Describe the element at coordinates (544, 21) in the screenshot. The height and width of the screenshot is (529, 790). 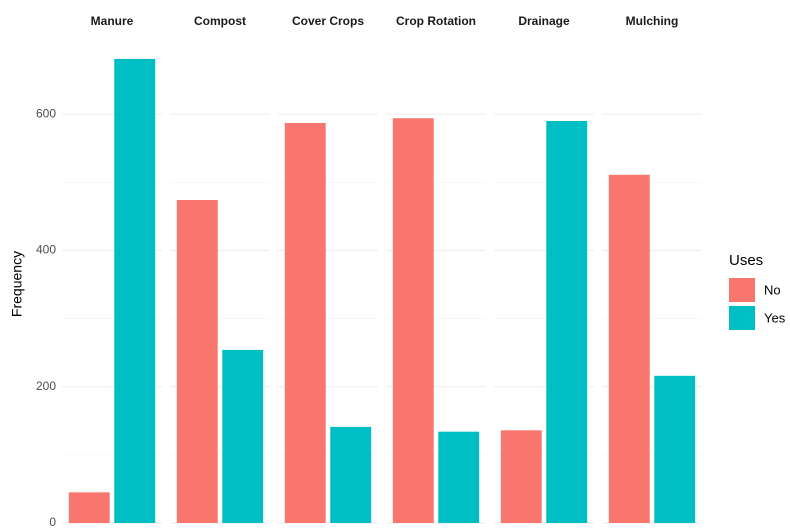
I see `strip-label: Drainage` at that location.